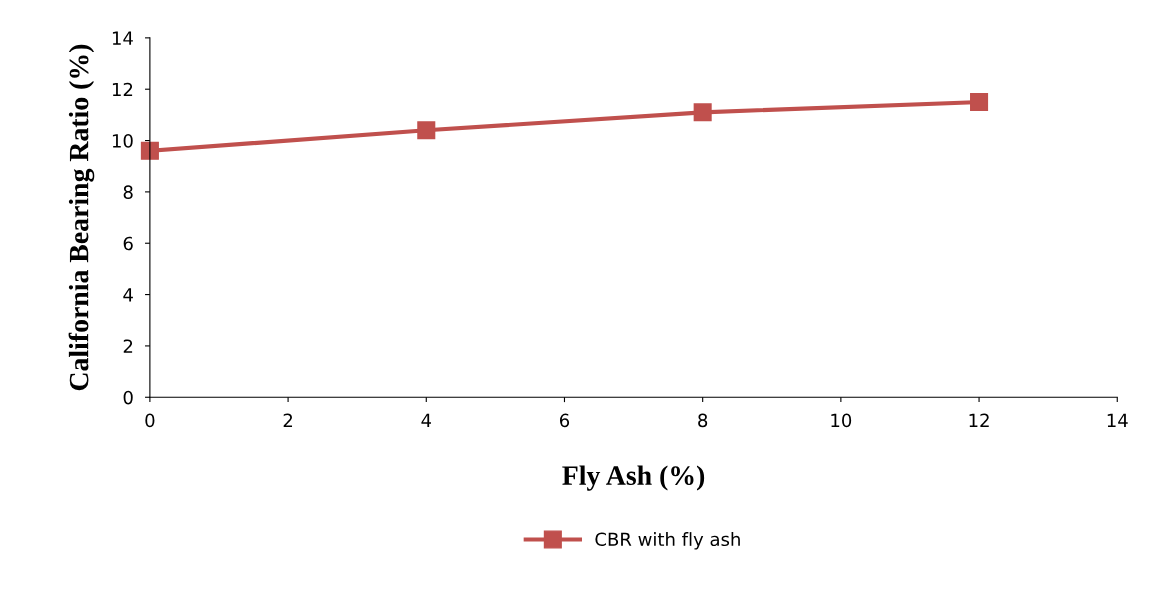  What do you see at coordinates (128, 346) in the screenshot?
I see `y-tick-label: 2` at bounding box center [128, 346].